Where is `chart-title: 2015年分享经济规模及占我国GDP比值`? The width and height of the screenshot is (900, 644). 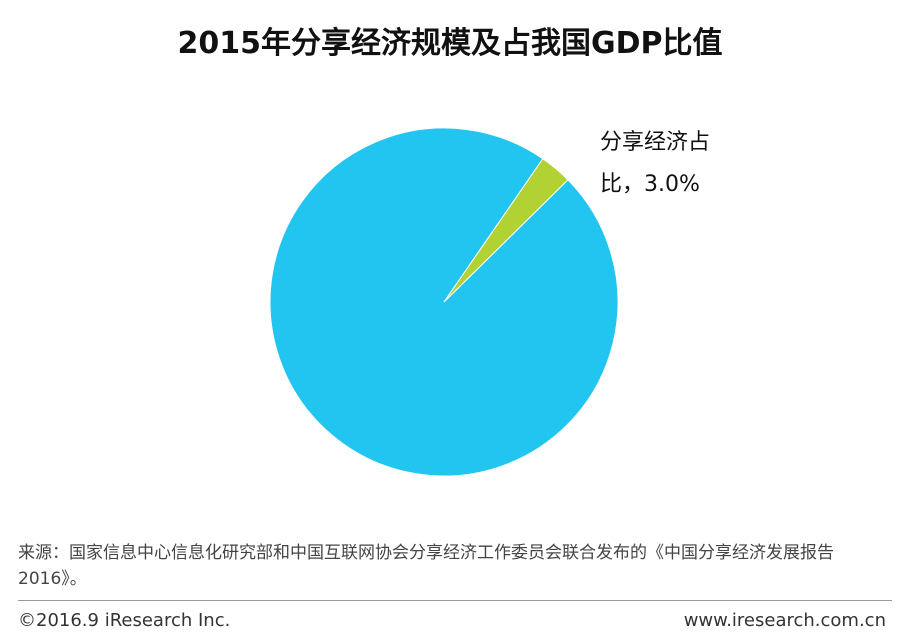
chart-title: 2015年分享经济规模及占我国GDP比值 is located at coordinates (450, 43).